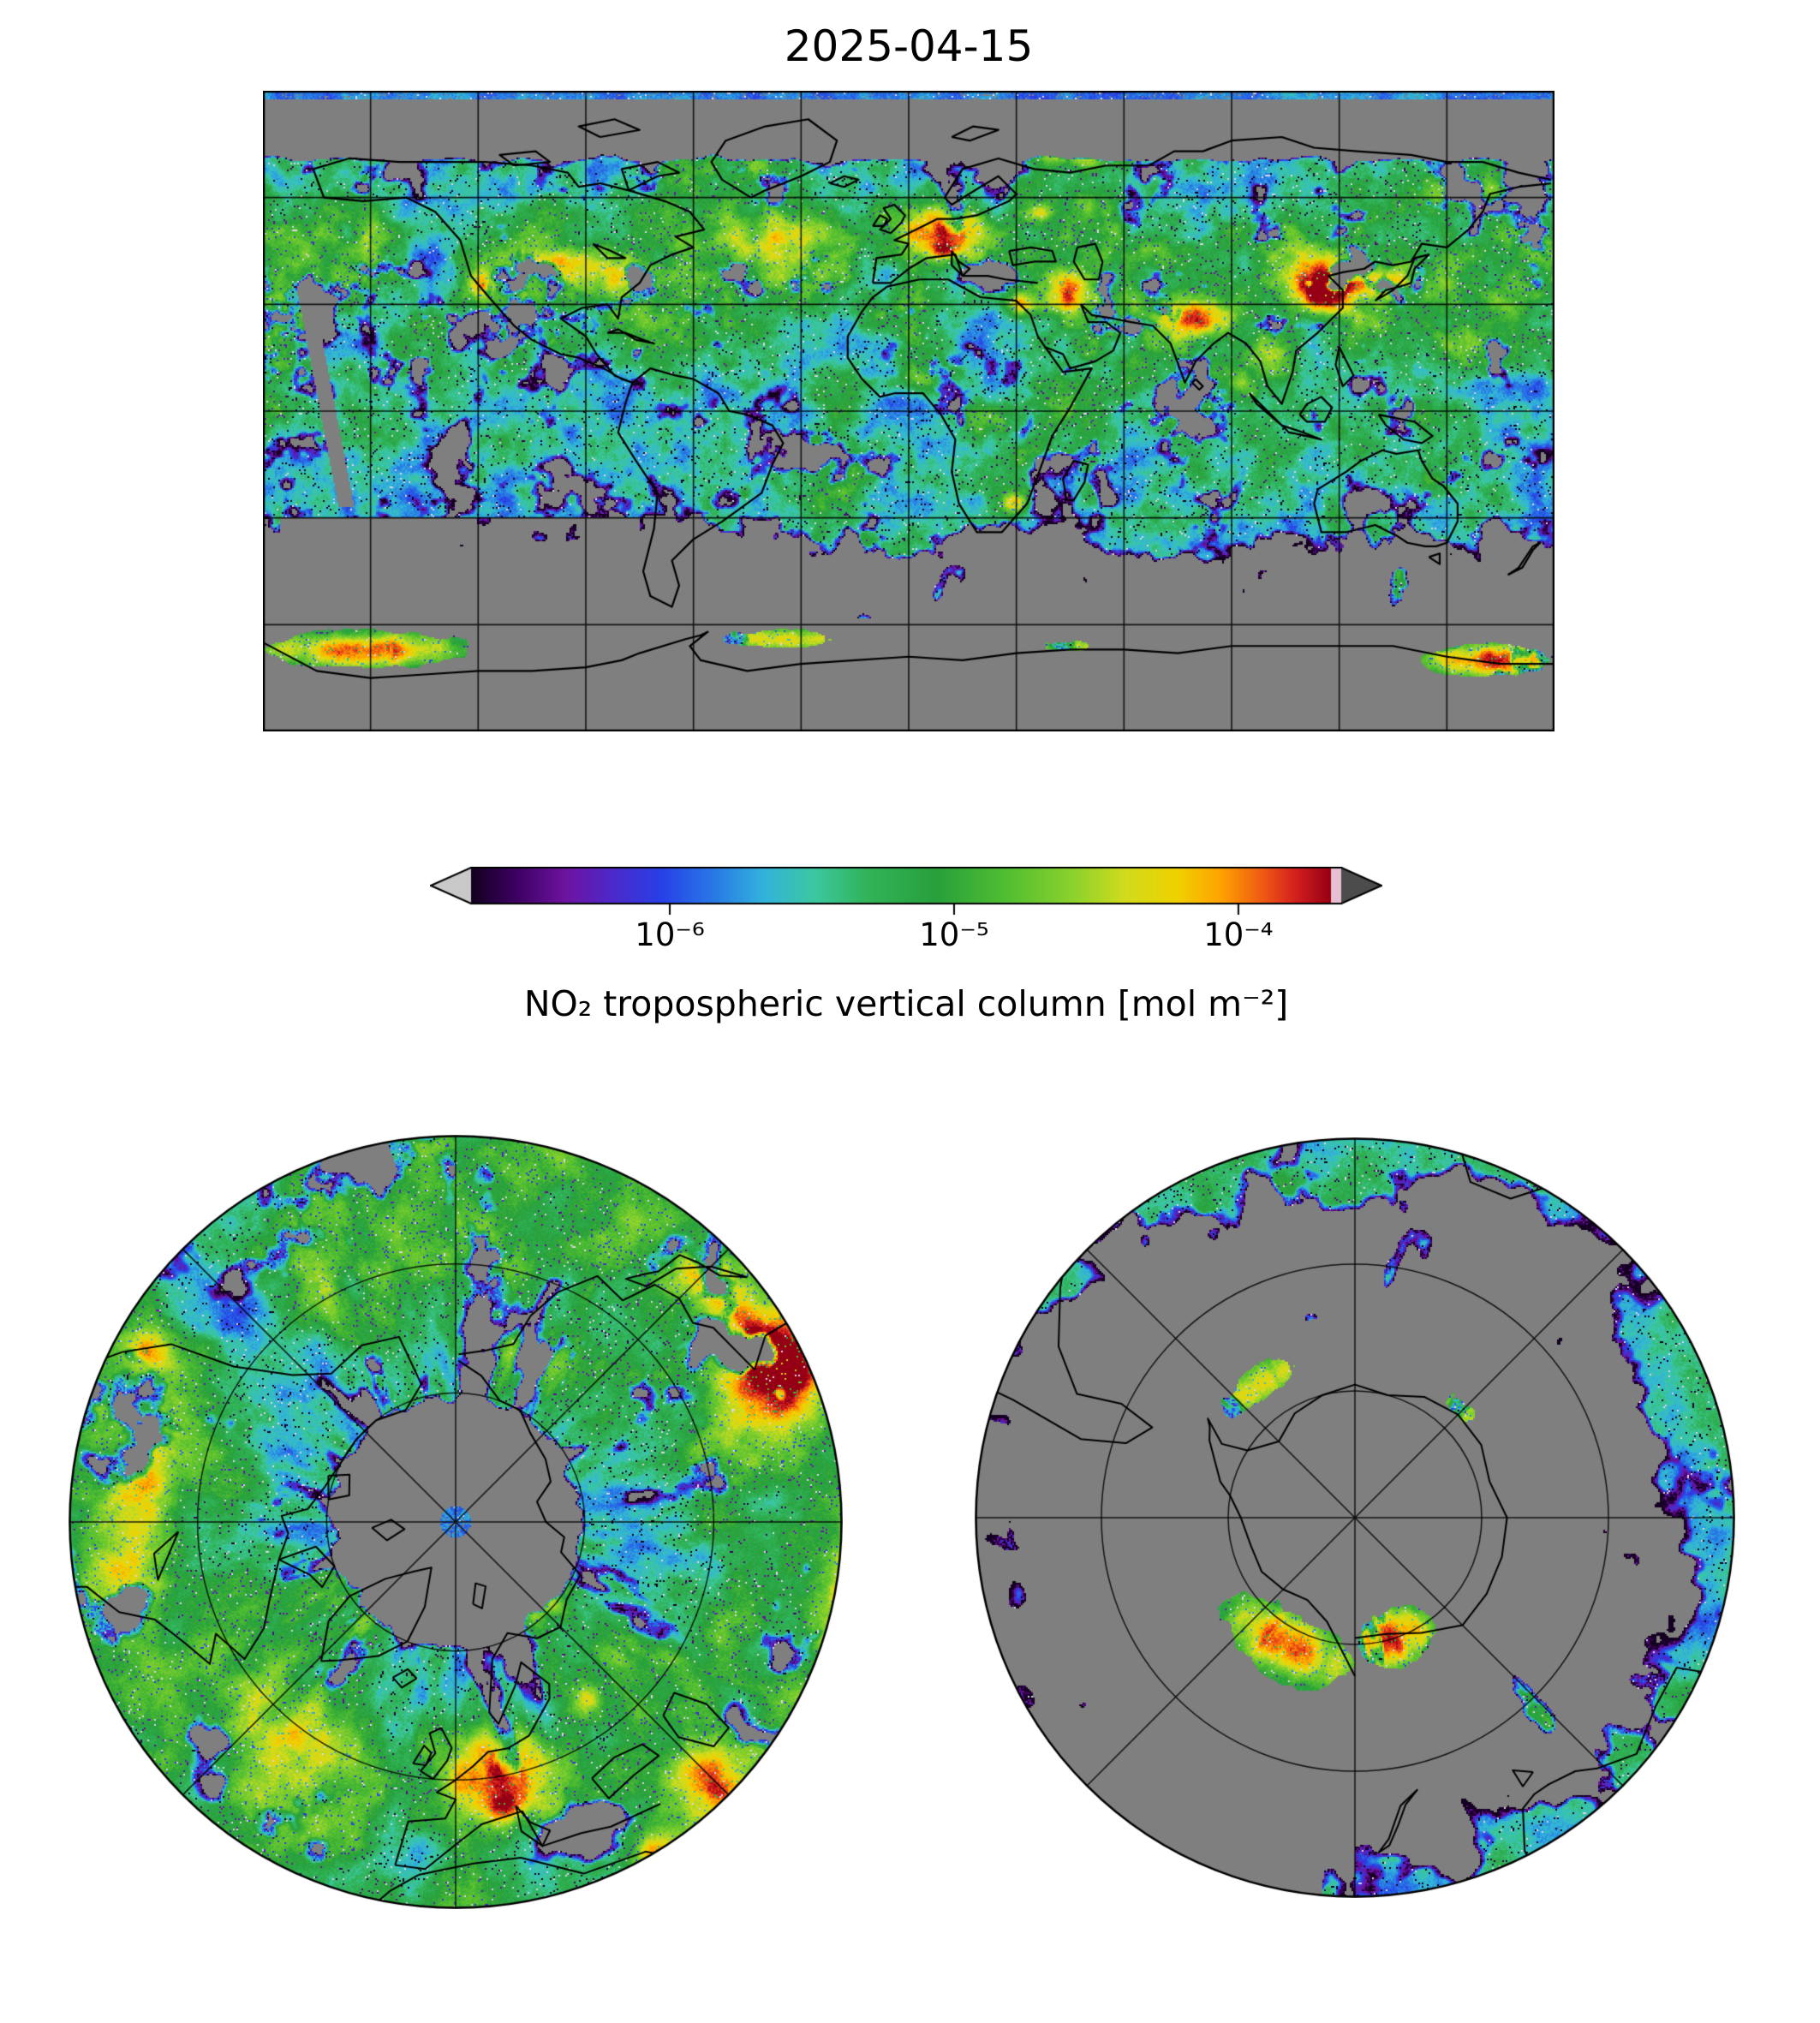  What do you see at coordinates (1238, 934) in the screenshot?
I see `colorbar-tick-1e-4: 10⁻⁴` at bounding box center [1238, 934].